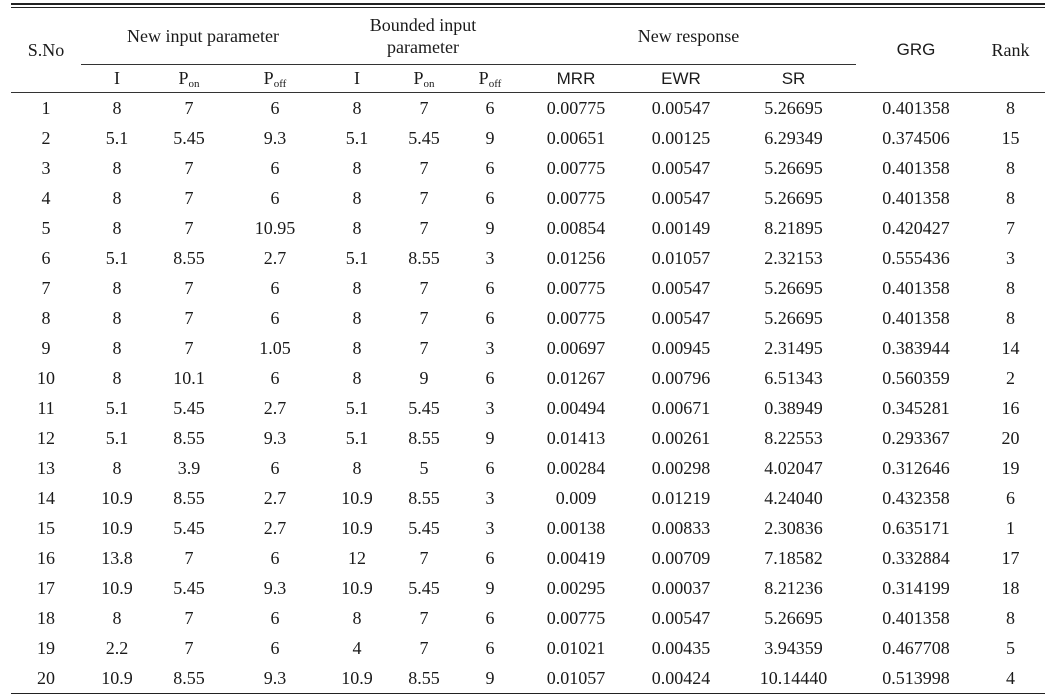 This screenshot has width=1056, height=694. What do you see at coordinates (528, 618) in the screenshot?
I see `table-row: 18 8 7 6 8 7 6 0.00775 0.00547 5.26695 0.401358 8` at bounding box center [528, 618].